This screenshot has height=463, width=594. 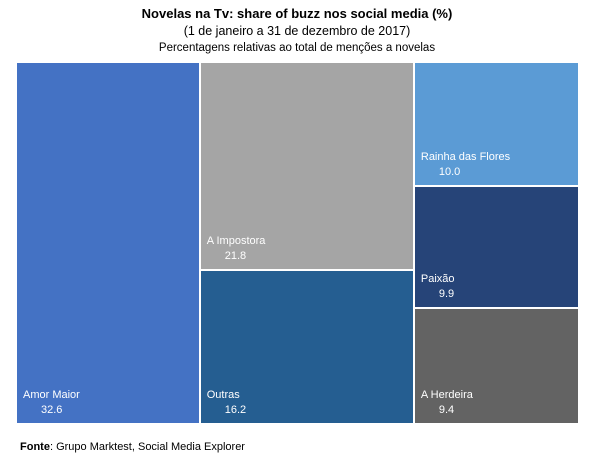 I want to click on tile-label: Outras, so click(x=223, y=394).